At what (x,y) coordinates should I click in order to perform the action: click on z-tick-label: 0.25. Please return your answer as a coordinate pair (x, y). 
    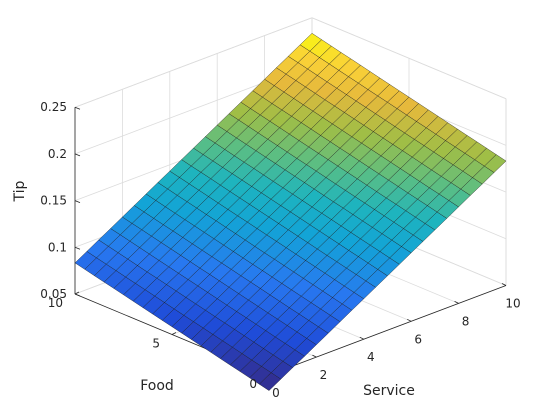
    Looking at the image, I should click on (53, 107).